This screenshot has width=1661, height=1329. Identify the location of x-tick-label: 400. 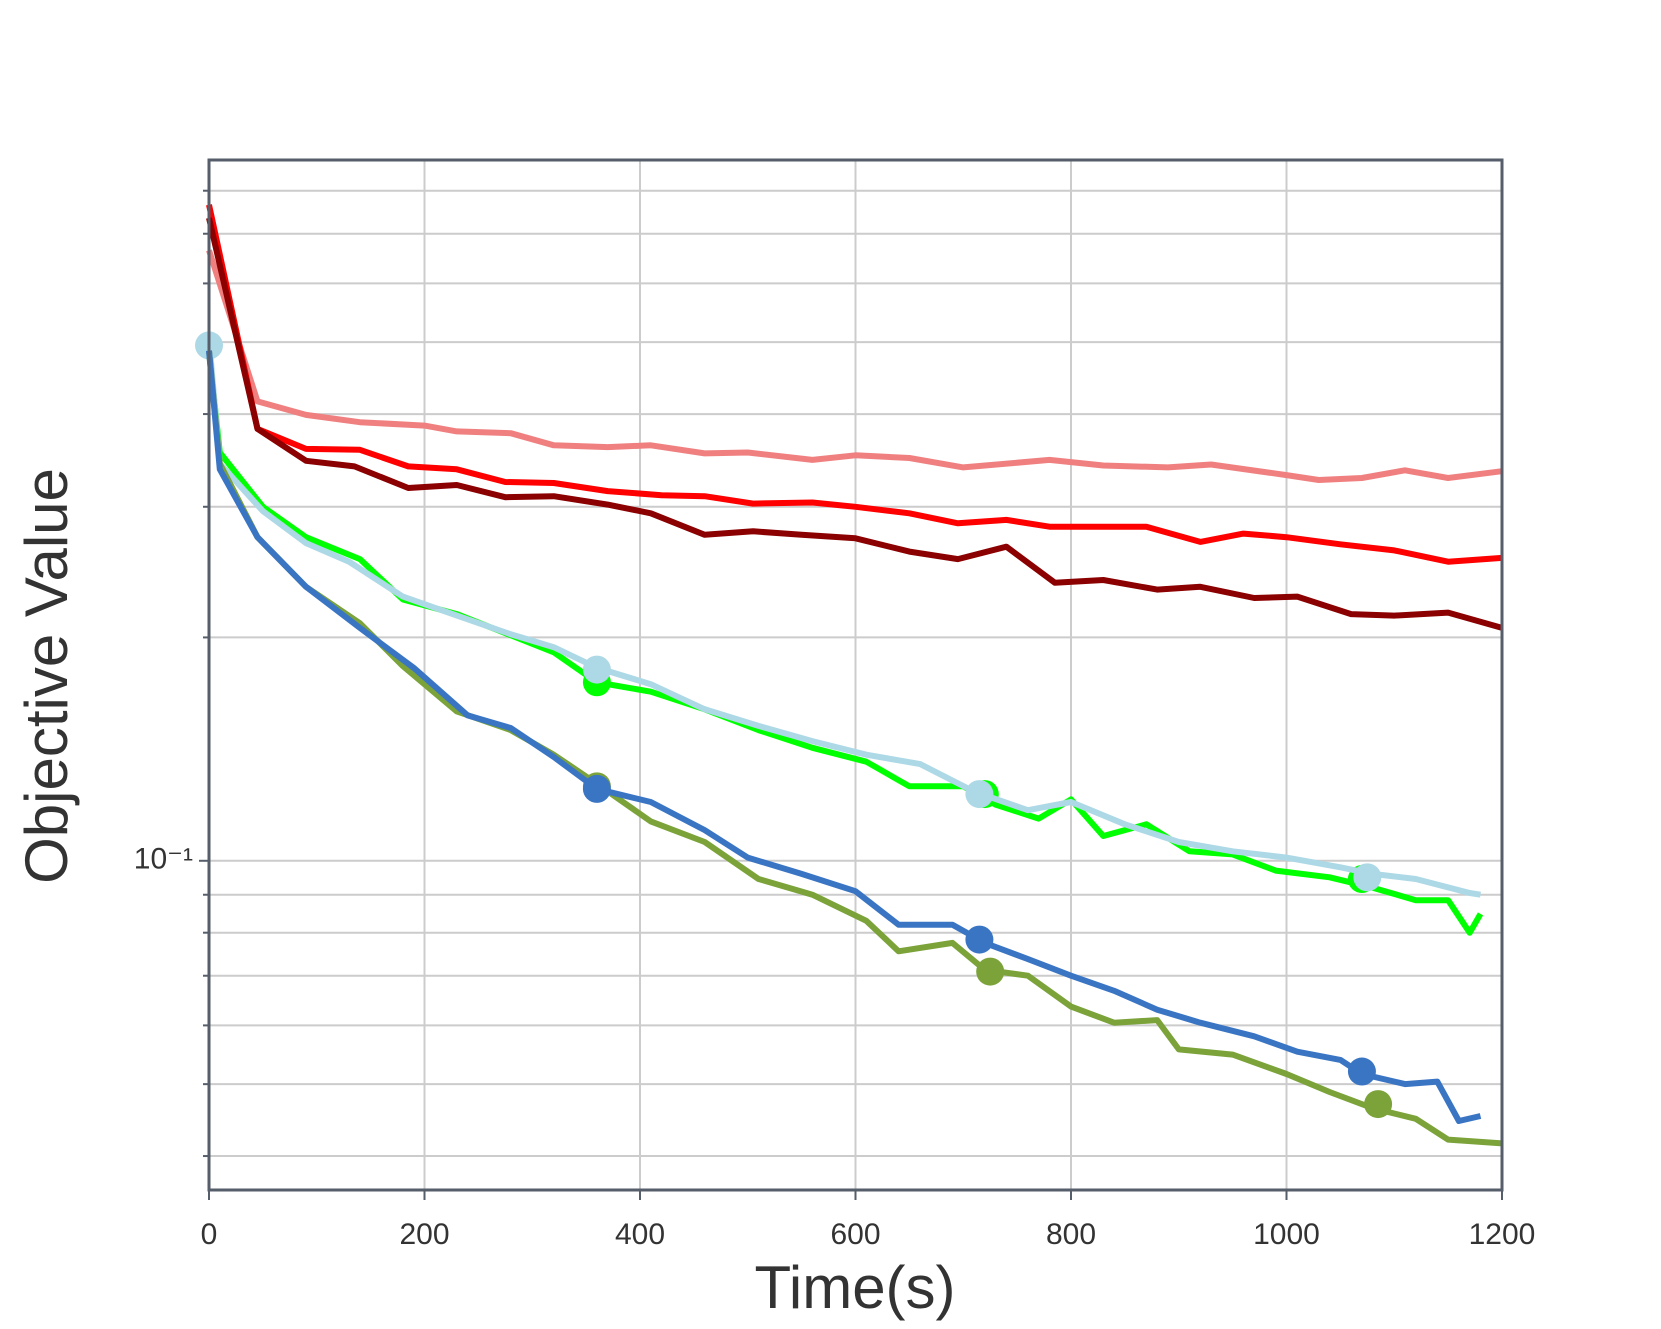
(640, 1234).